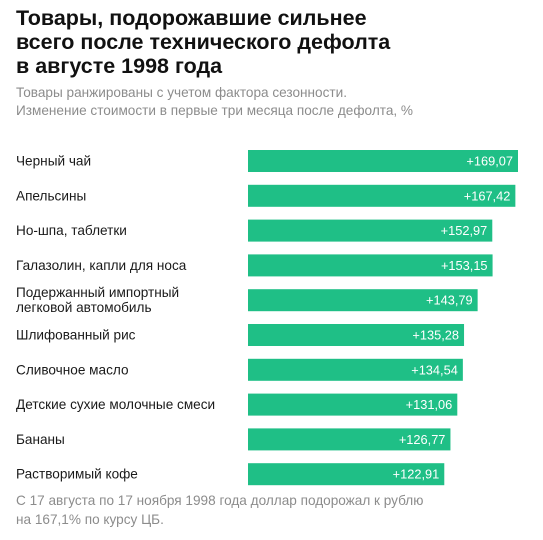 Image resolution: width=543 pixels, height=540 pixels. I want to click on bar-value-label-5: +135,28, so click(435, 335).